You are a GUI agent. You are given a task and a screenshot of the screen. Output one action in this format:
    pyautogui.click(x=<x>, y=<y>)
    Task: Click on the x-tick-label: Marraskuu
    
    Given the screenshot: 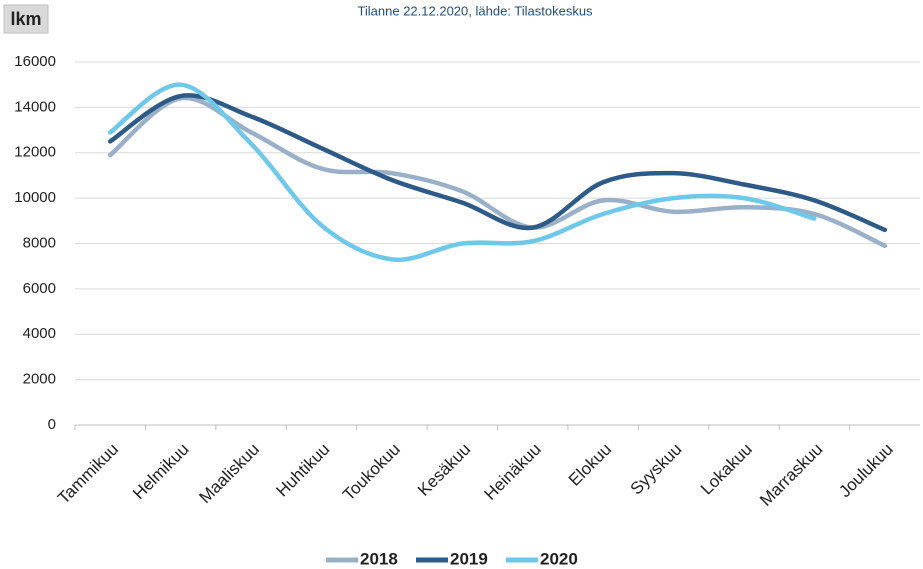 What is the action you would take?
    pyautogui.click(x=791, y=475)
    